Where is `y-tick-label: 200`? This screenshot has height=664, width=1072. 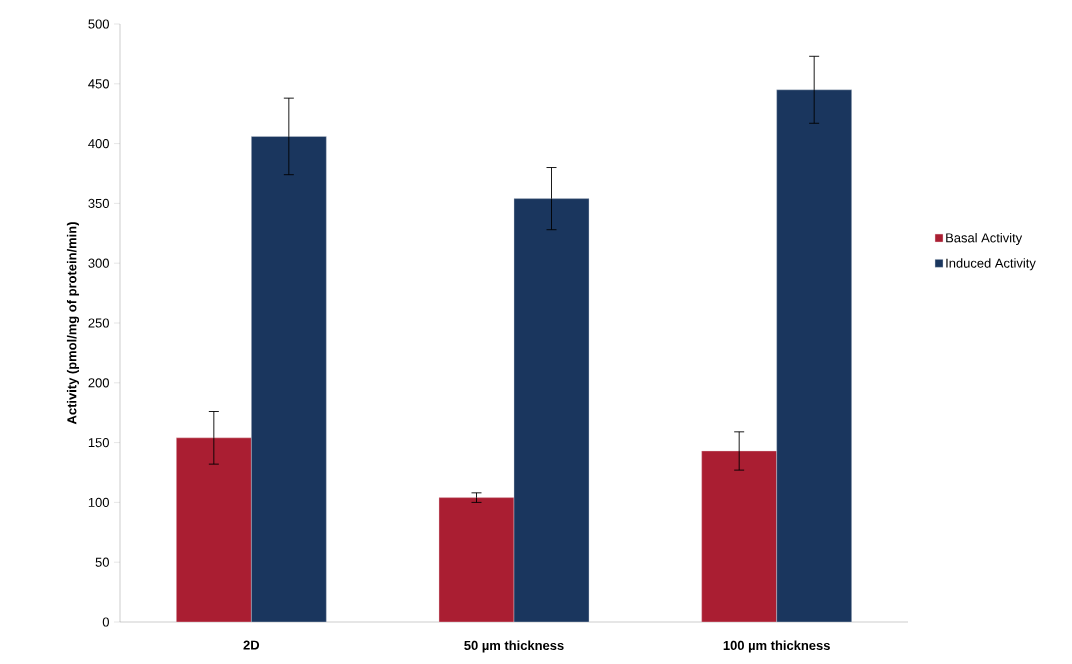
y-tick-label: 200 is located at coordinates (98, 383).